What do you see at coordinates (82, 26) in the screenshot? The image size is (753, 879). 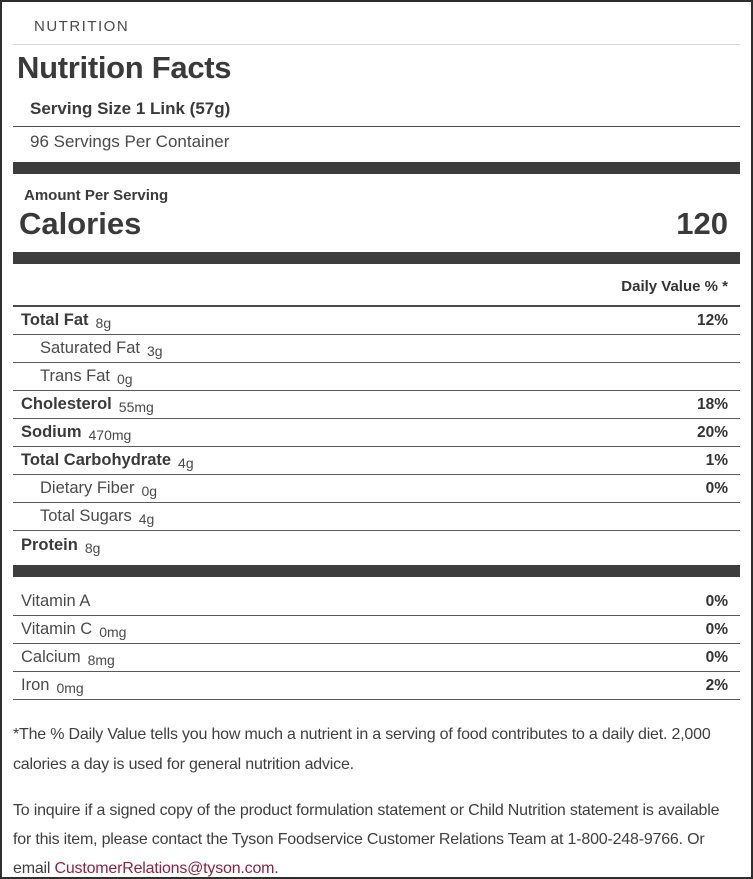 I see `section-eyebrow: NUTRITION` at bounding box center [82, 26].